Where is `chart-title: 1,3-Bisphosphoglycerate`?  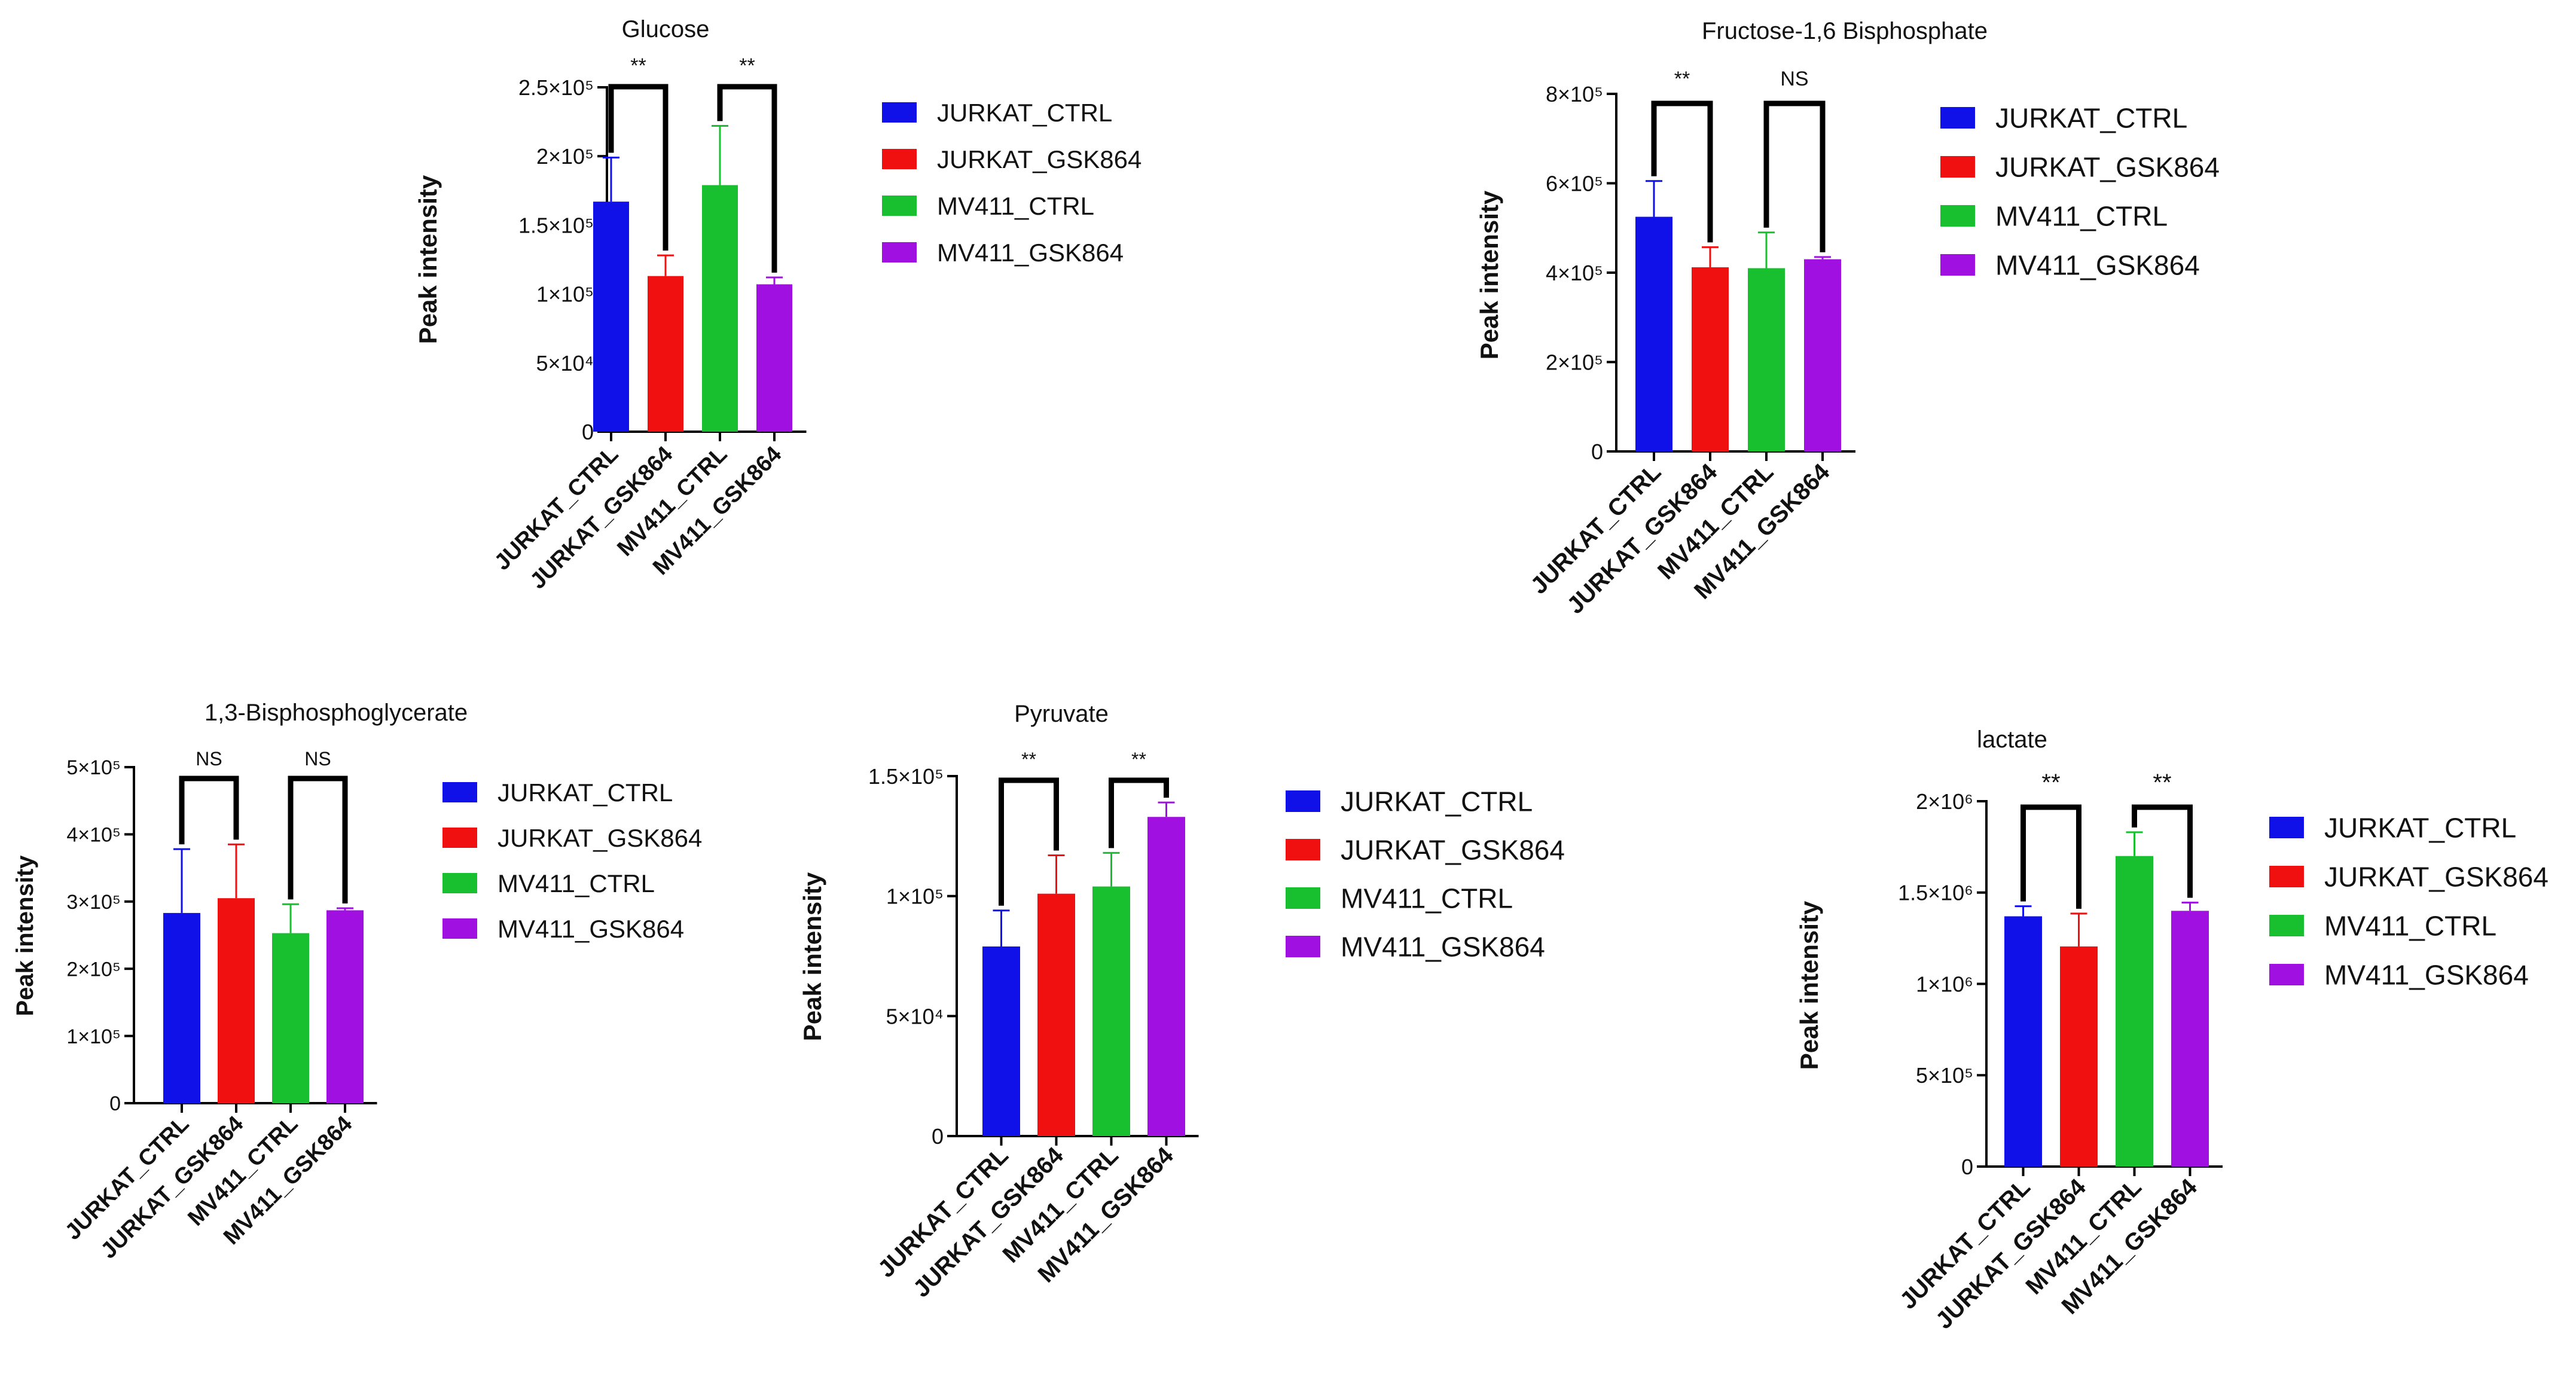 chart-title: 1,3-Bisphosphoglycerate is located at coordinates (336, 713).